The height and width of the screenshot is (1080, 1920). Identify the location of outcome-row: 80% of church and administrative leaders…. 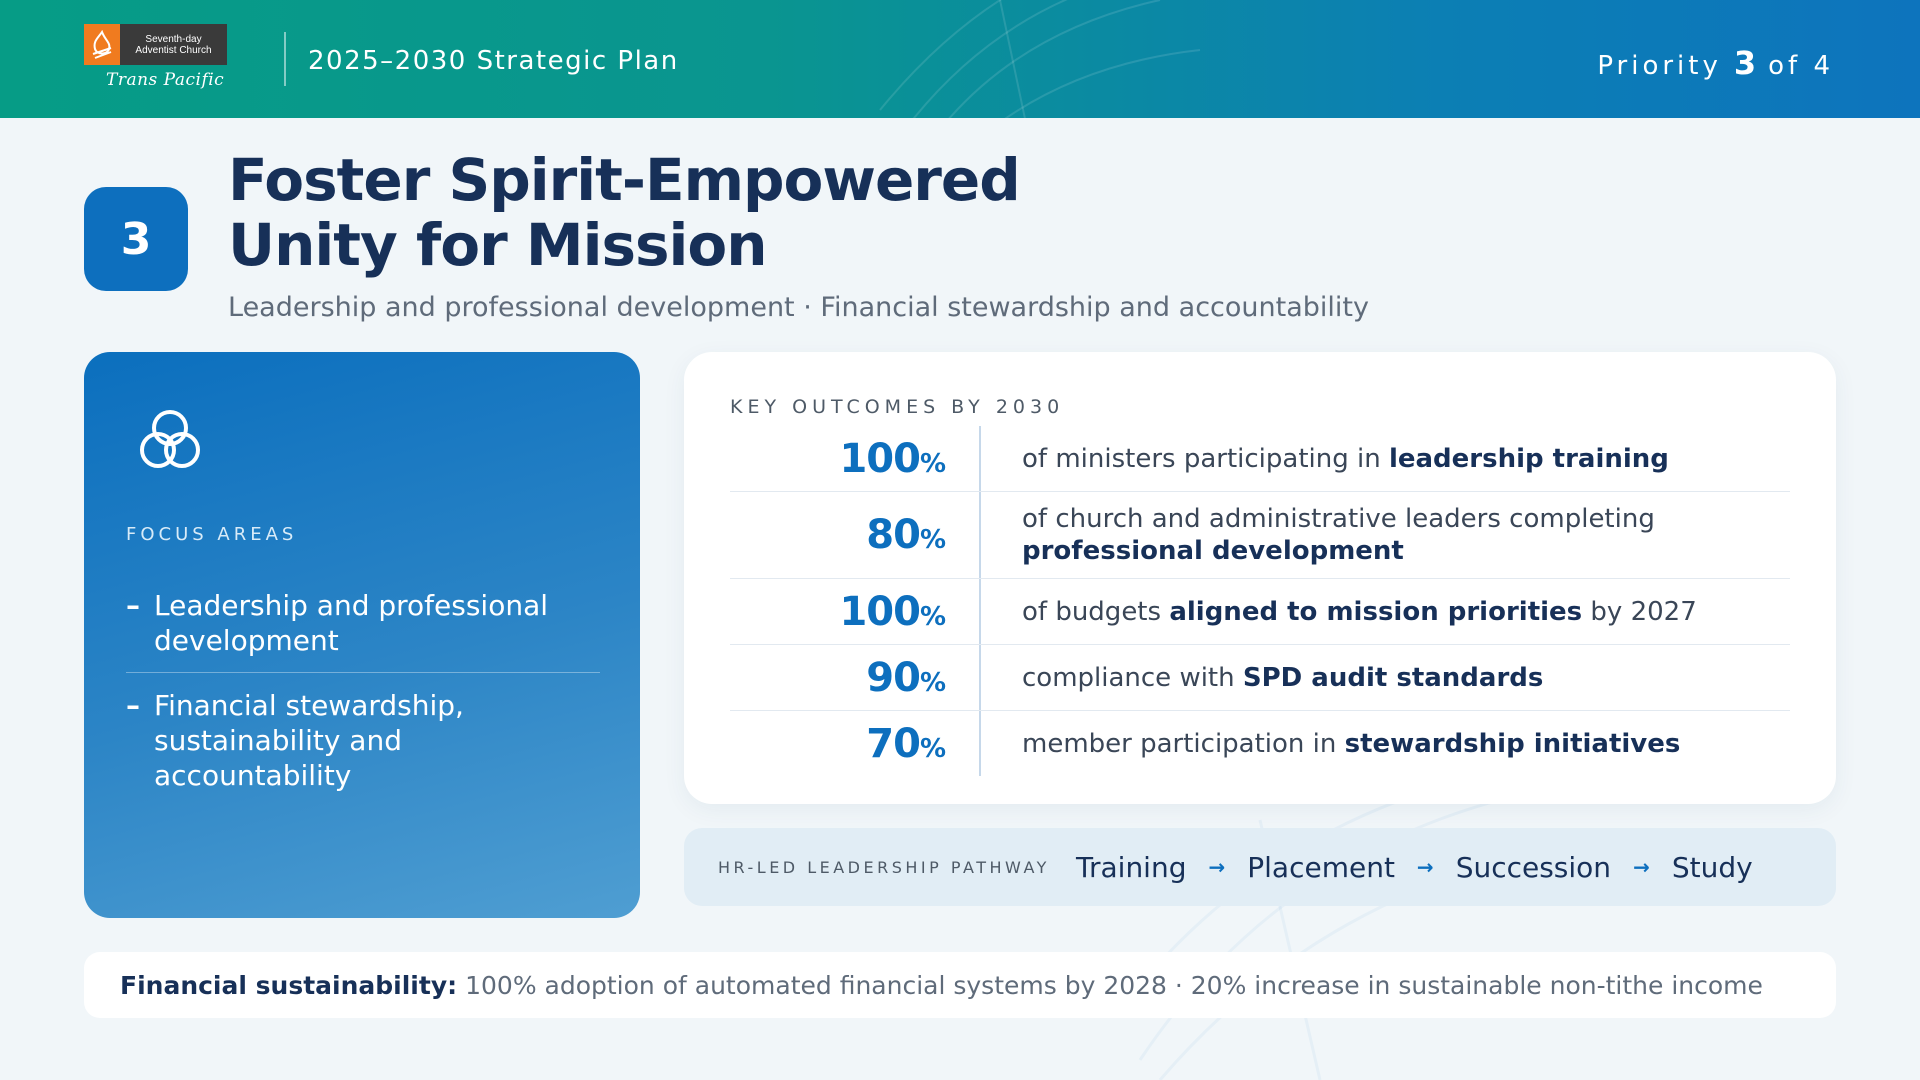
(1260, 535).